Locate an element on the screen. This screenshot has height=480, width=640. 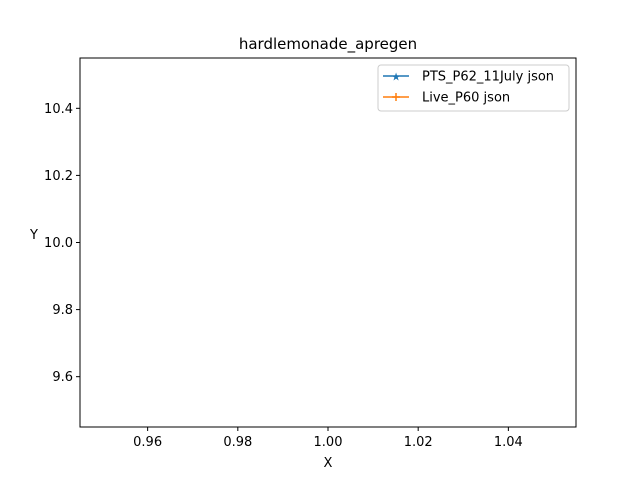
x-tick-label: 1.00 is located at coordinates (328, 442).